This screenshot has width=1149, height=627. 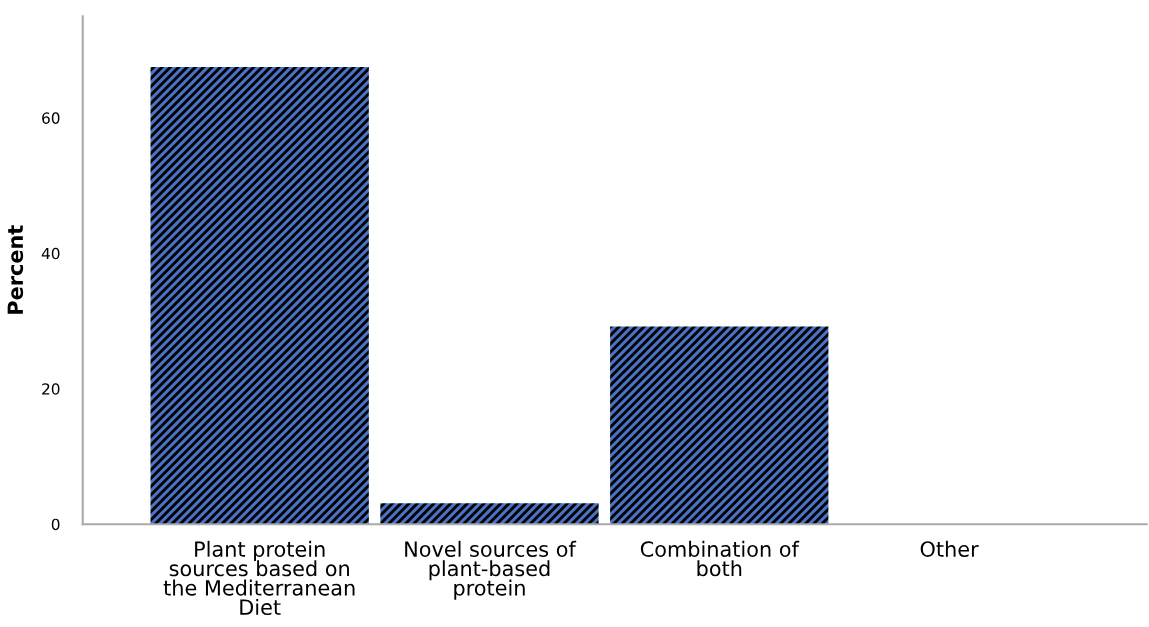 What do you see at coordinates (51, 118) in the screenshot?
I see `y-tick-label: 60` at bounding box center [51, 118].